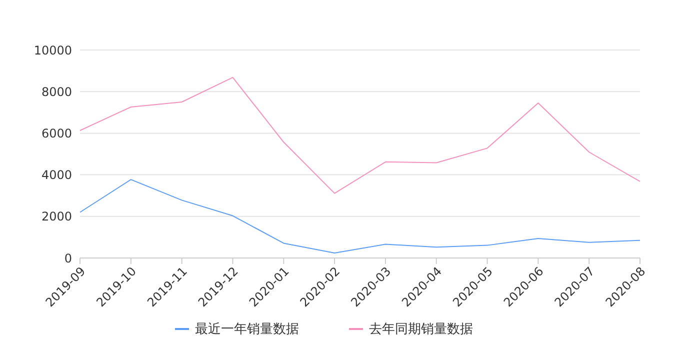  What do you see at coordinates (56, 91) in the screenshot?
I see `y-tick-label: 8000` at bounding box center [56, 91].